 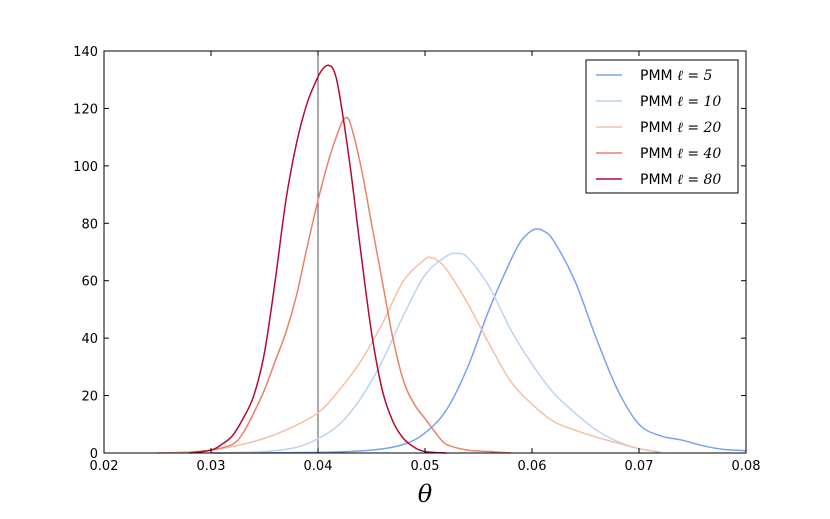 I want to click on x-tick-label-6: 0.08, so click(x=746, y=466).